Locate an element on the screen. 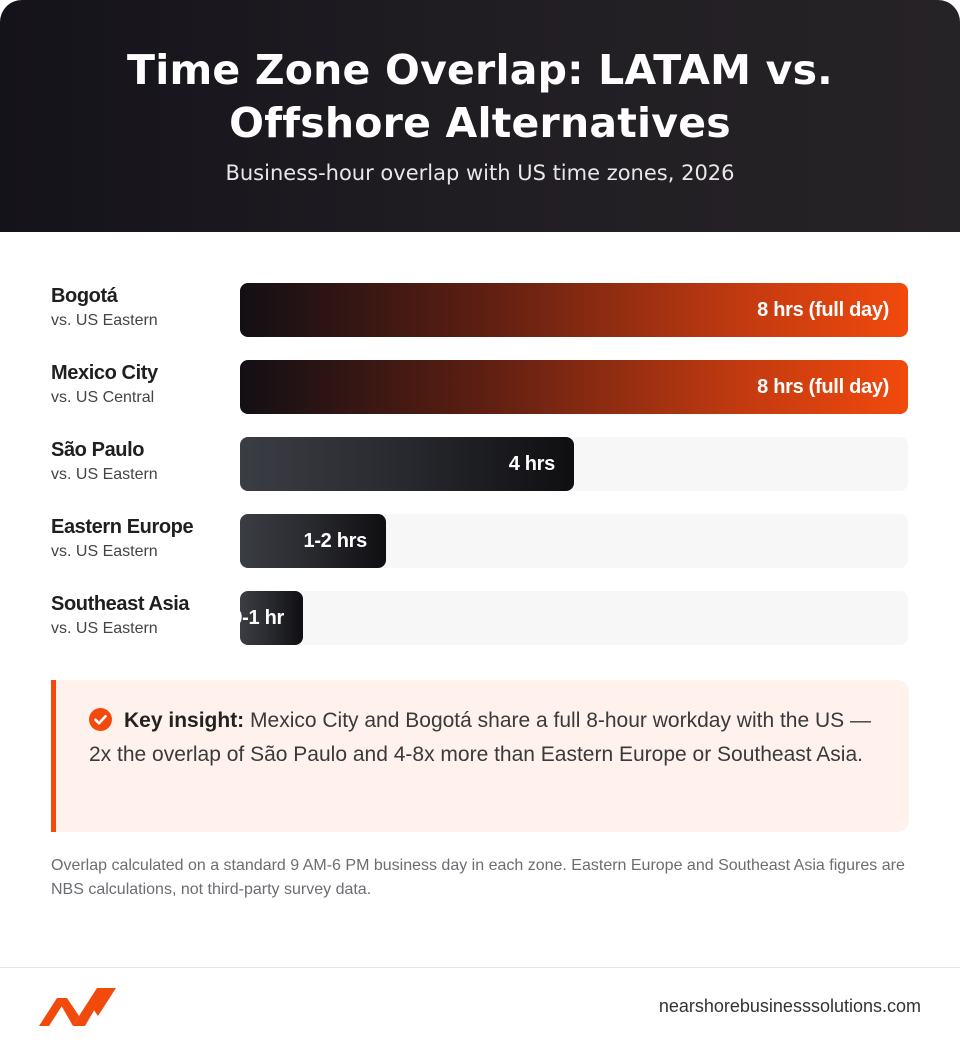 The width and height of the screenshot is (960, 1045). chart-row: São Paulo vs. US Eastern 4 hrs is located at coordinates (480, 465).